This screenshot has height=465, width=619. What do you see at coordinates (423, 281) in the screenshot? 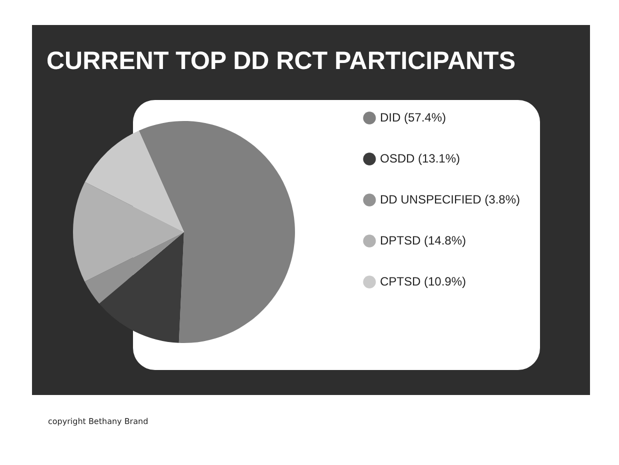
I see `legend-label: CPTSD (10.9%)` at bounding box center [423, 281].